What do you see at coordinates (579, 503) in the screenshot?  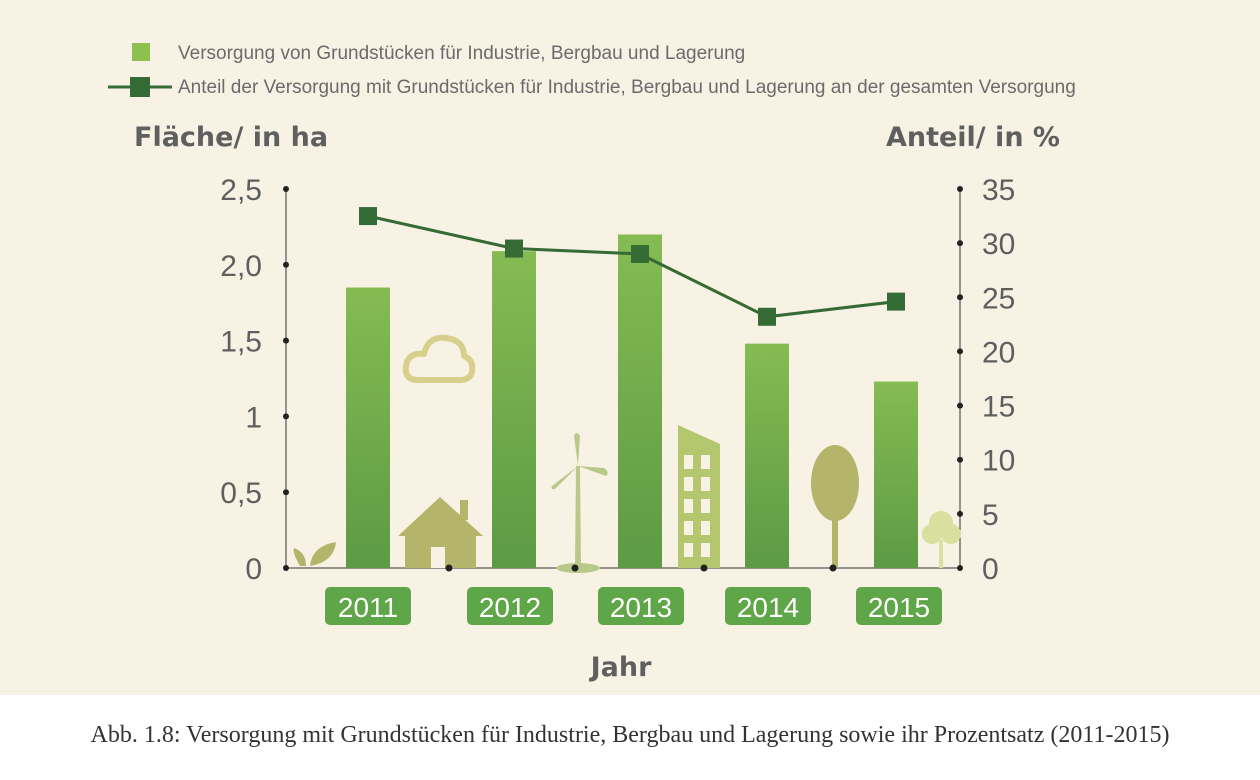 I see `wind-turbine-icon` at bounding box center [579, 503].